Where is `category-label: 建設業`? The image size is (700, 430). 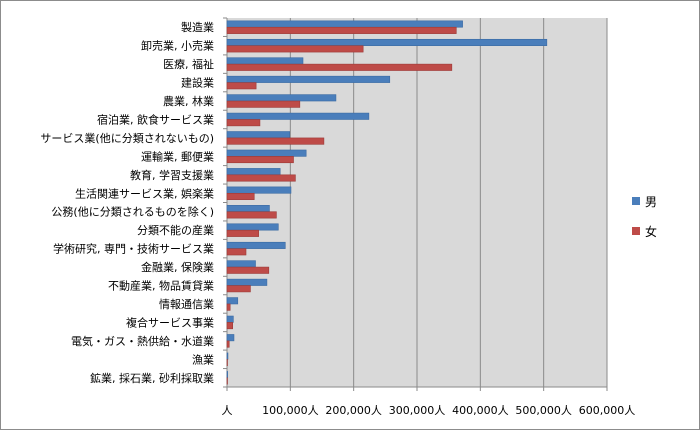
category-label: 建設業 is located at coordinates (197, 83).